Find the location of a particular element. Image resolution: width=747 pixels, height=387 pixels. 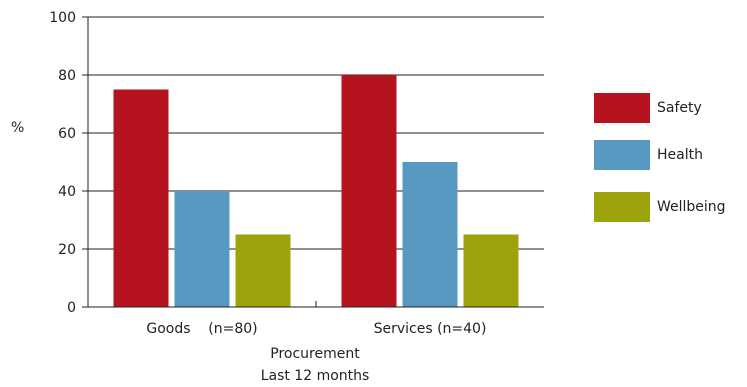

y-tick-label: 0 is located at coordinates (71, 308).